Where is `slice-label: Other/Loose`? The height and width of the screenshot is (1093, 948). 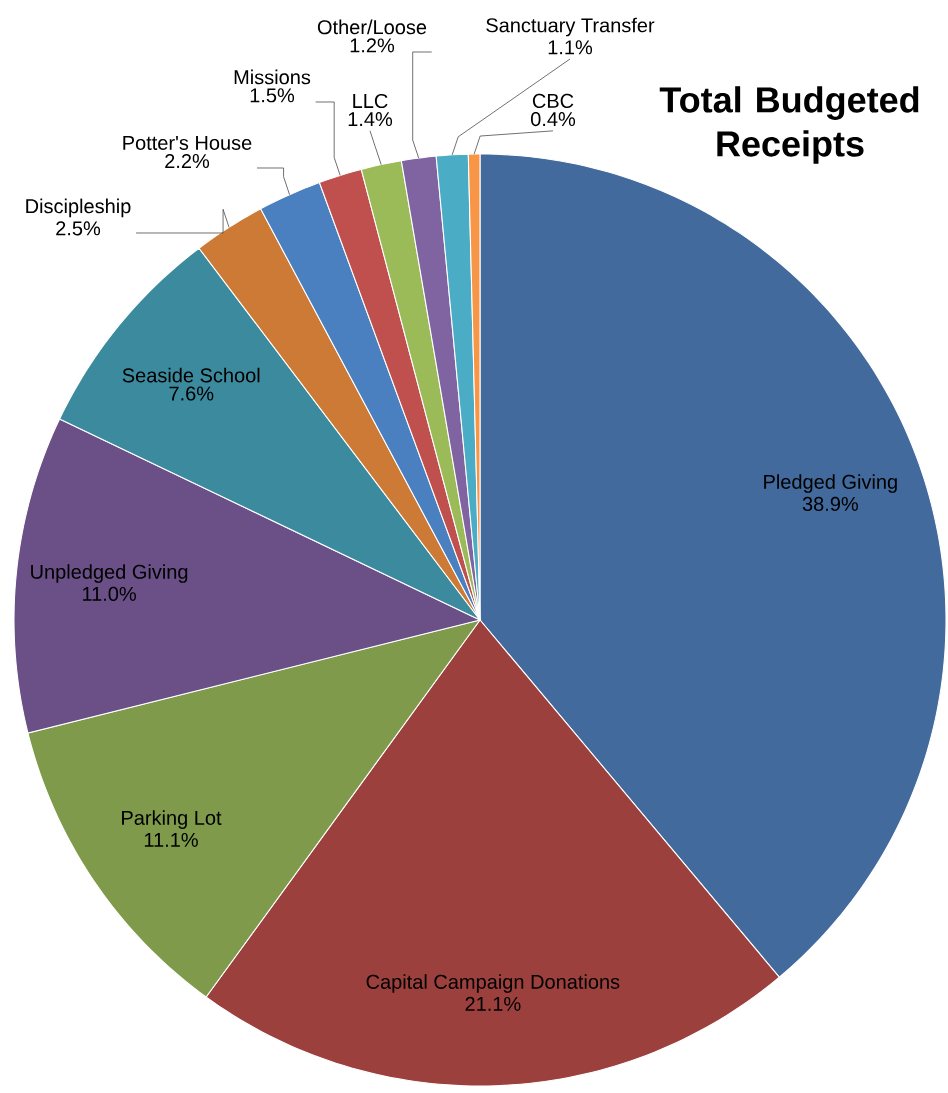
slice-label: Other/Loose is located at coordinates (372, 27).